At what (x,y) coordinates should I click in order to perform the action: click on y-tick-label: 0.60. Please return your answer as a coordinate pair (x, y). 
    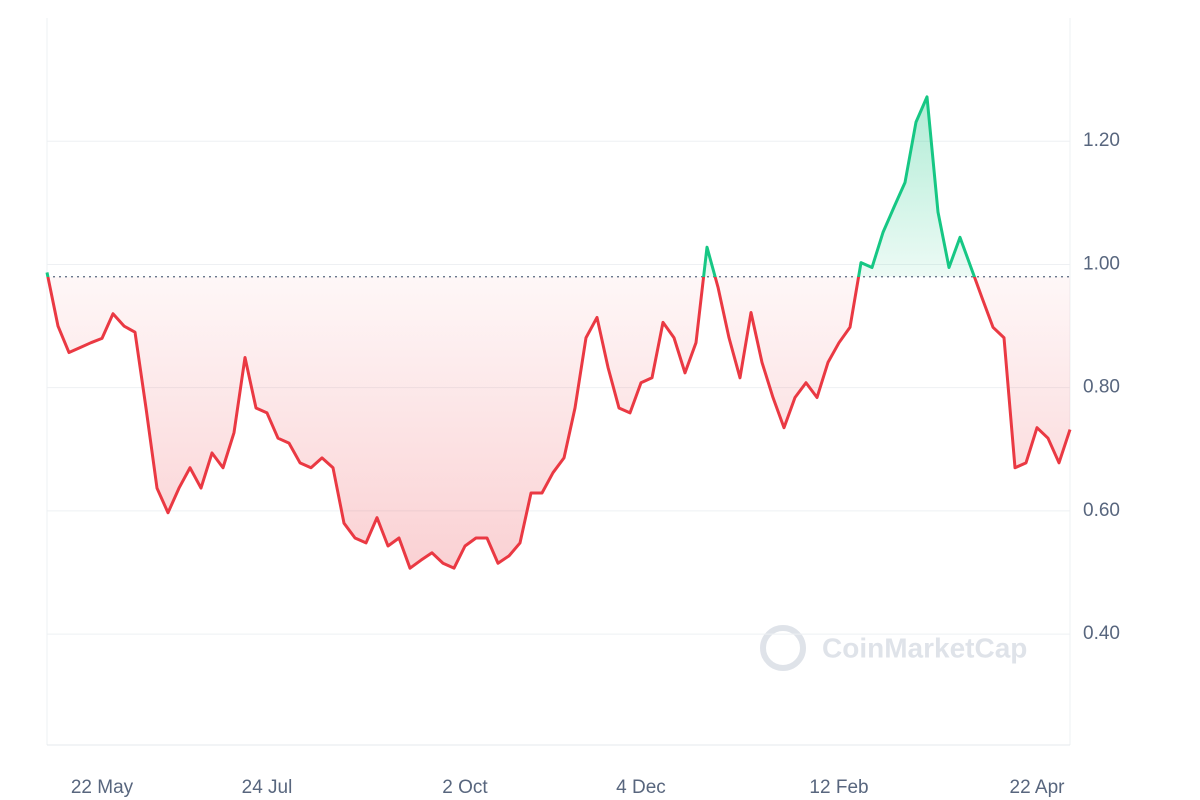
    Looking at the image, I should click on (1101, 510).